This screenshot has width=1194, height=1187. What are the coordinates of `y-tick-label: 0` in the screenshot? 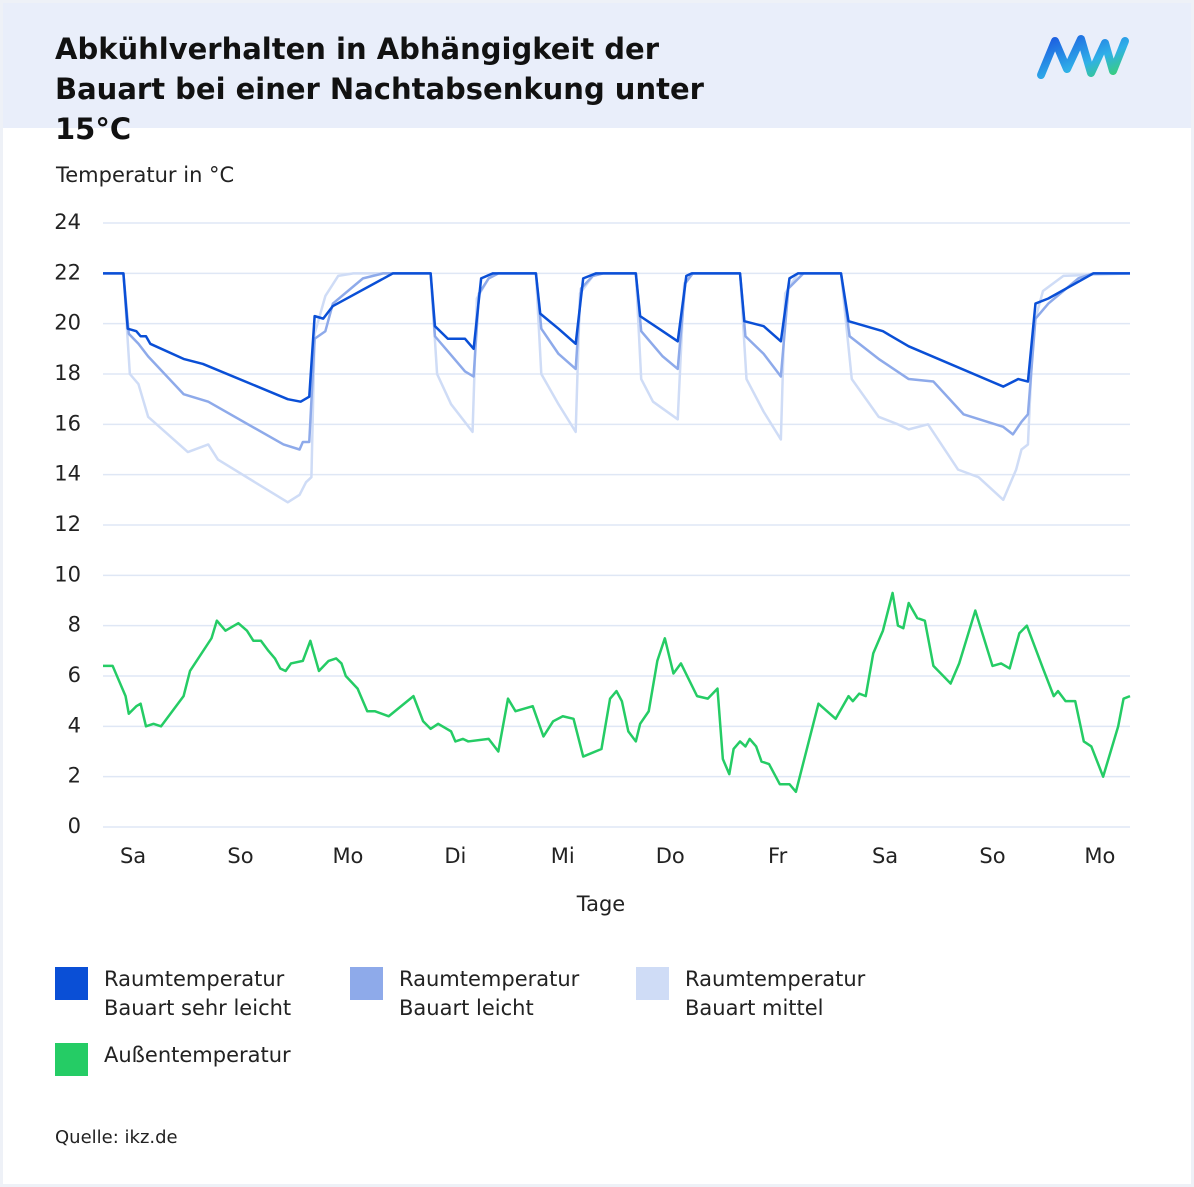 It's located at (74, 826).